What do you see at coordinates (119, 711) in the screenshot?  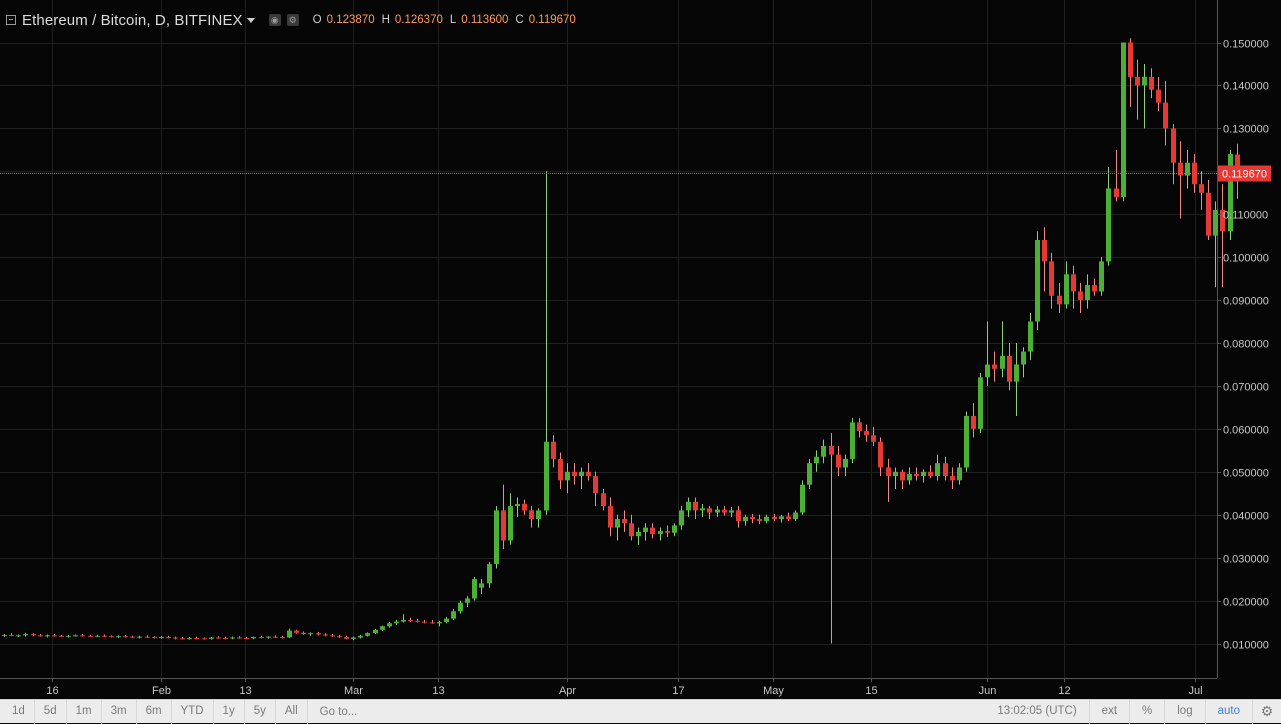 I see `range-3m-button: 3m` at bounding box center [119, 711].